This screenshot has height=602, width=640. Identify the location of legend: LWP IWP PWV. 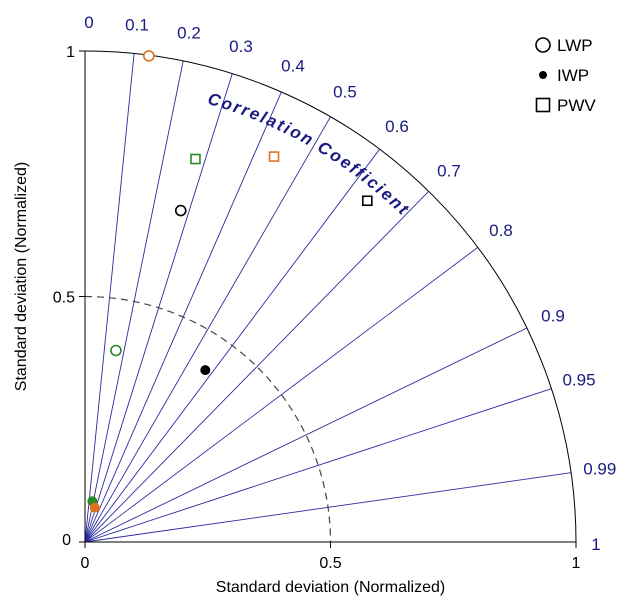
(565, 75).